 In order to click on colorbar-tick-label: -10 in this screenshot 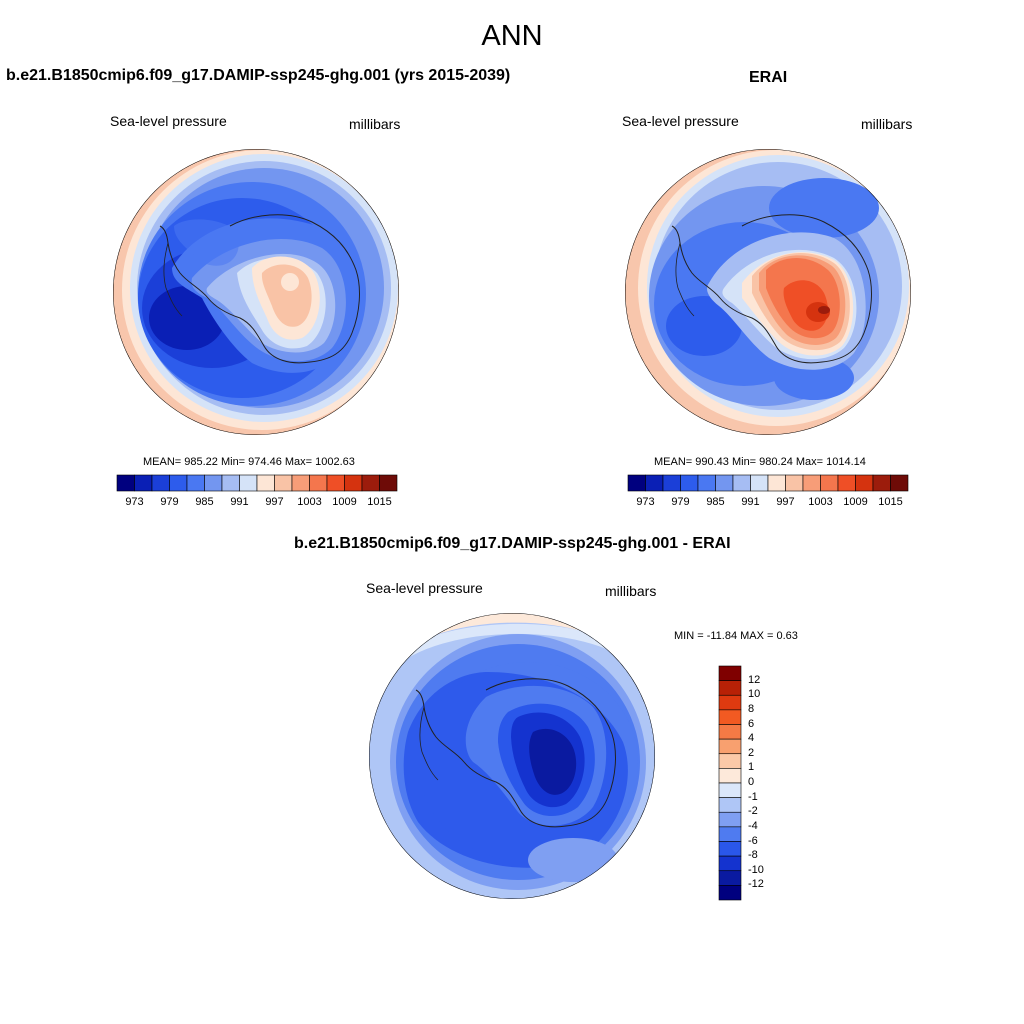, I will do `click(756, 869)`.